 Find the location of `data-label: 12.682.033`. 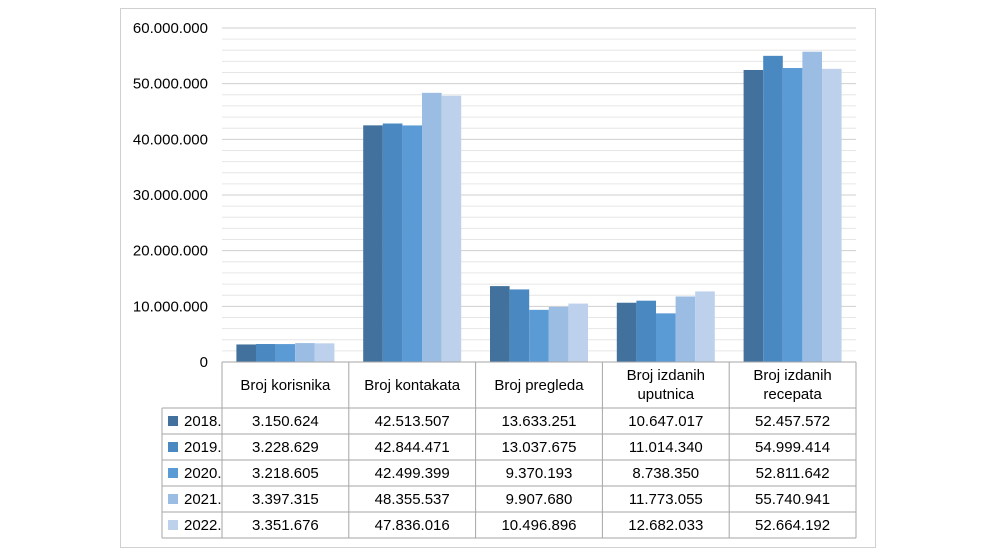

data-label: 12.682.033 is located at coordinates (665, 525).